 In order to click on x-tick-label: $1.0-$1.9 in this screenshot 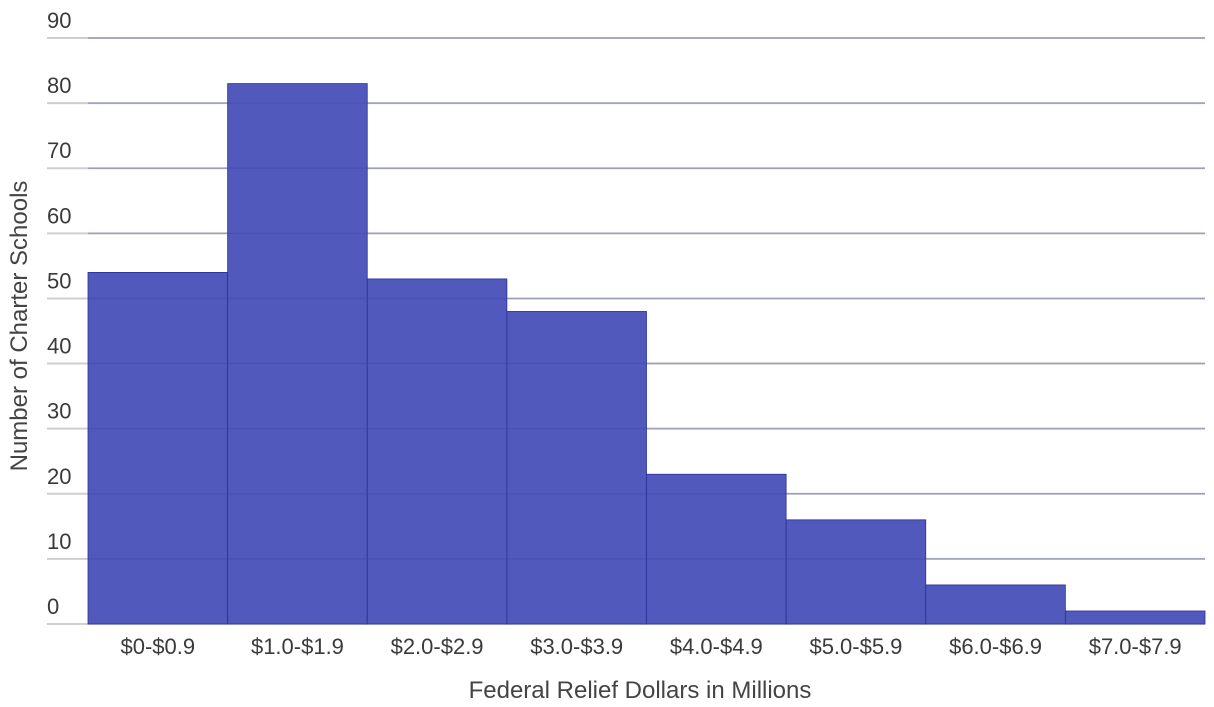, I will do `click(297, 646)`.